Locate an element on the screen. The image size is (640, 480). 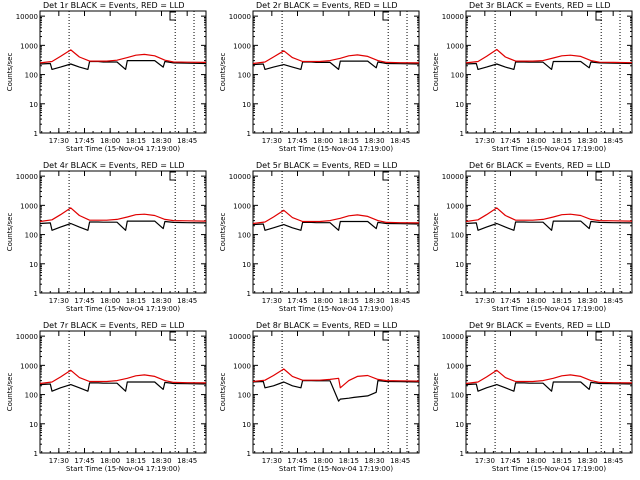
x-tick-label: 17:30 is located at coordinates (272, 141).